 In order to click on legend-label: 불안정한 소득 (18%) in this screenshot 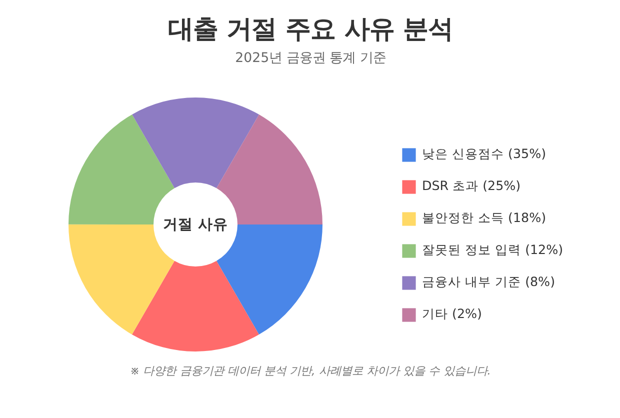, I will do `click(484, 218)`.